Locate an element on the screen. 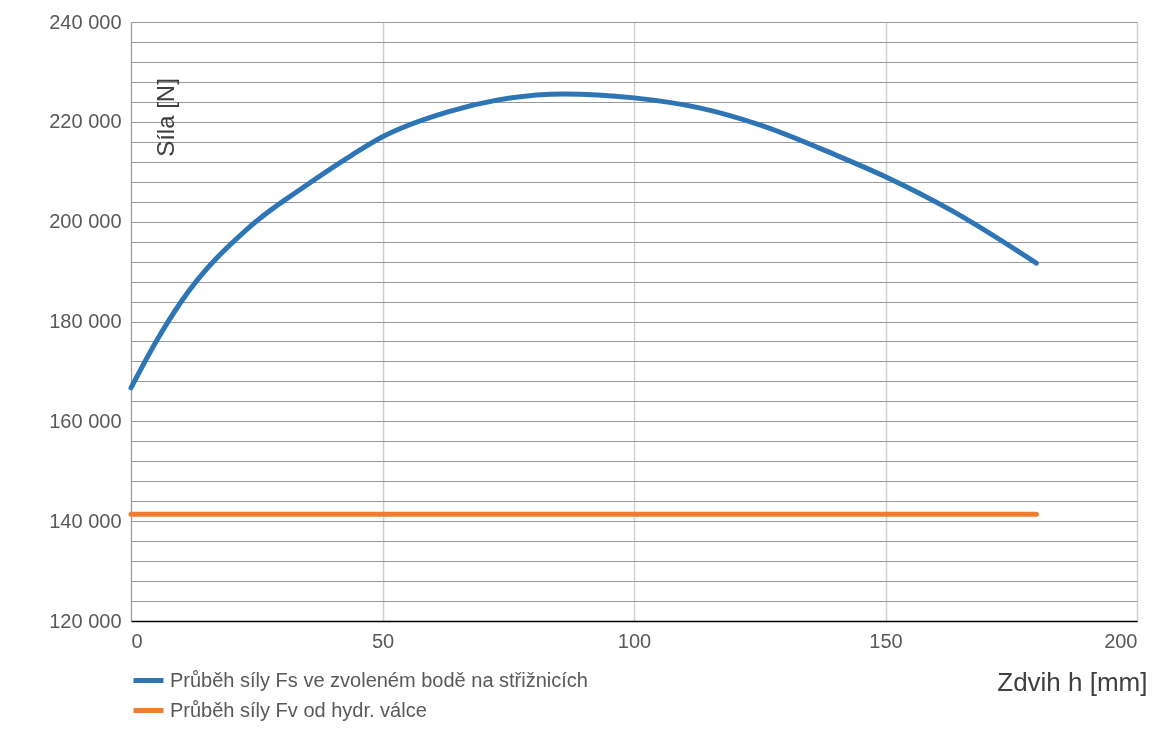  x-tick-label: 0 is located at coordinates (137, 640).